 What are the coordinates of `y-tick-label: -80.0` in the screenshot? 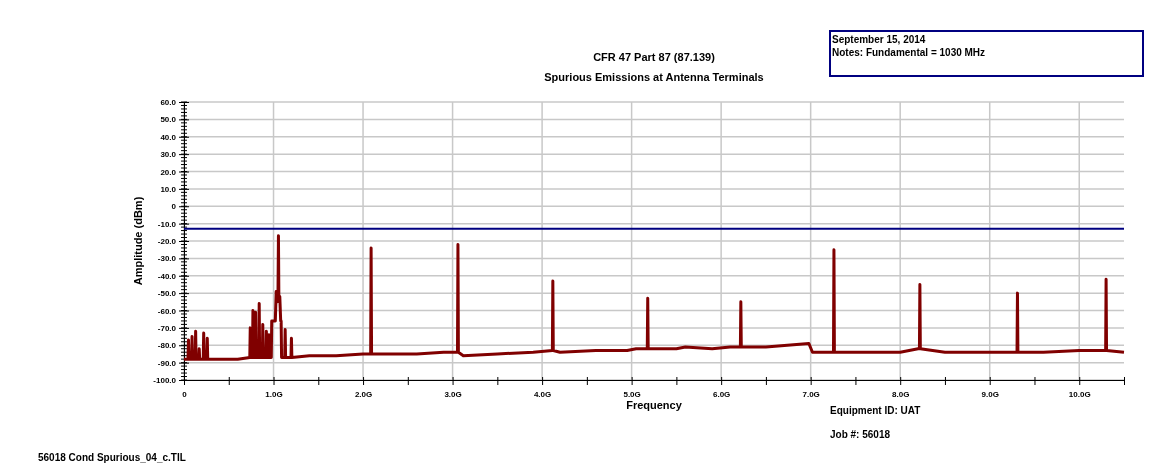 It's located at (167, 346).